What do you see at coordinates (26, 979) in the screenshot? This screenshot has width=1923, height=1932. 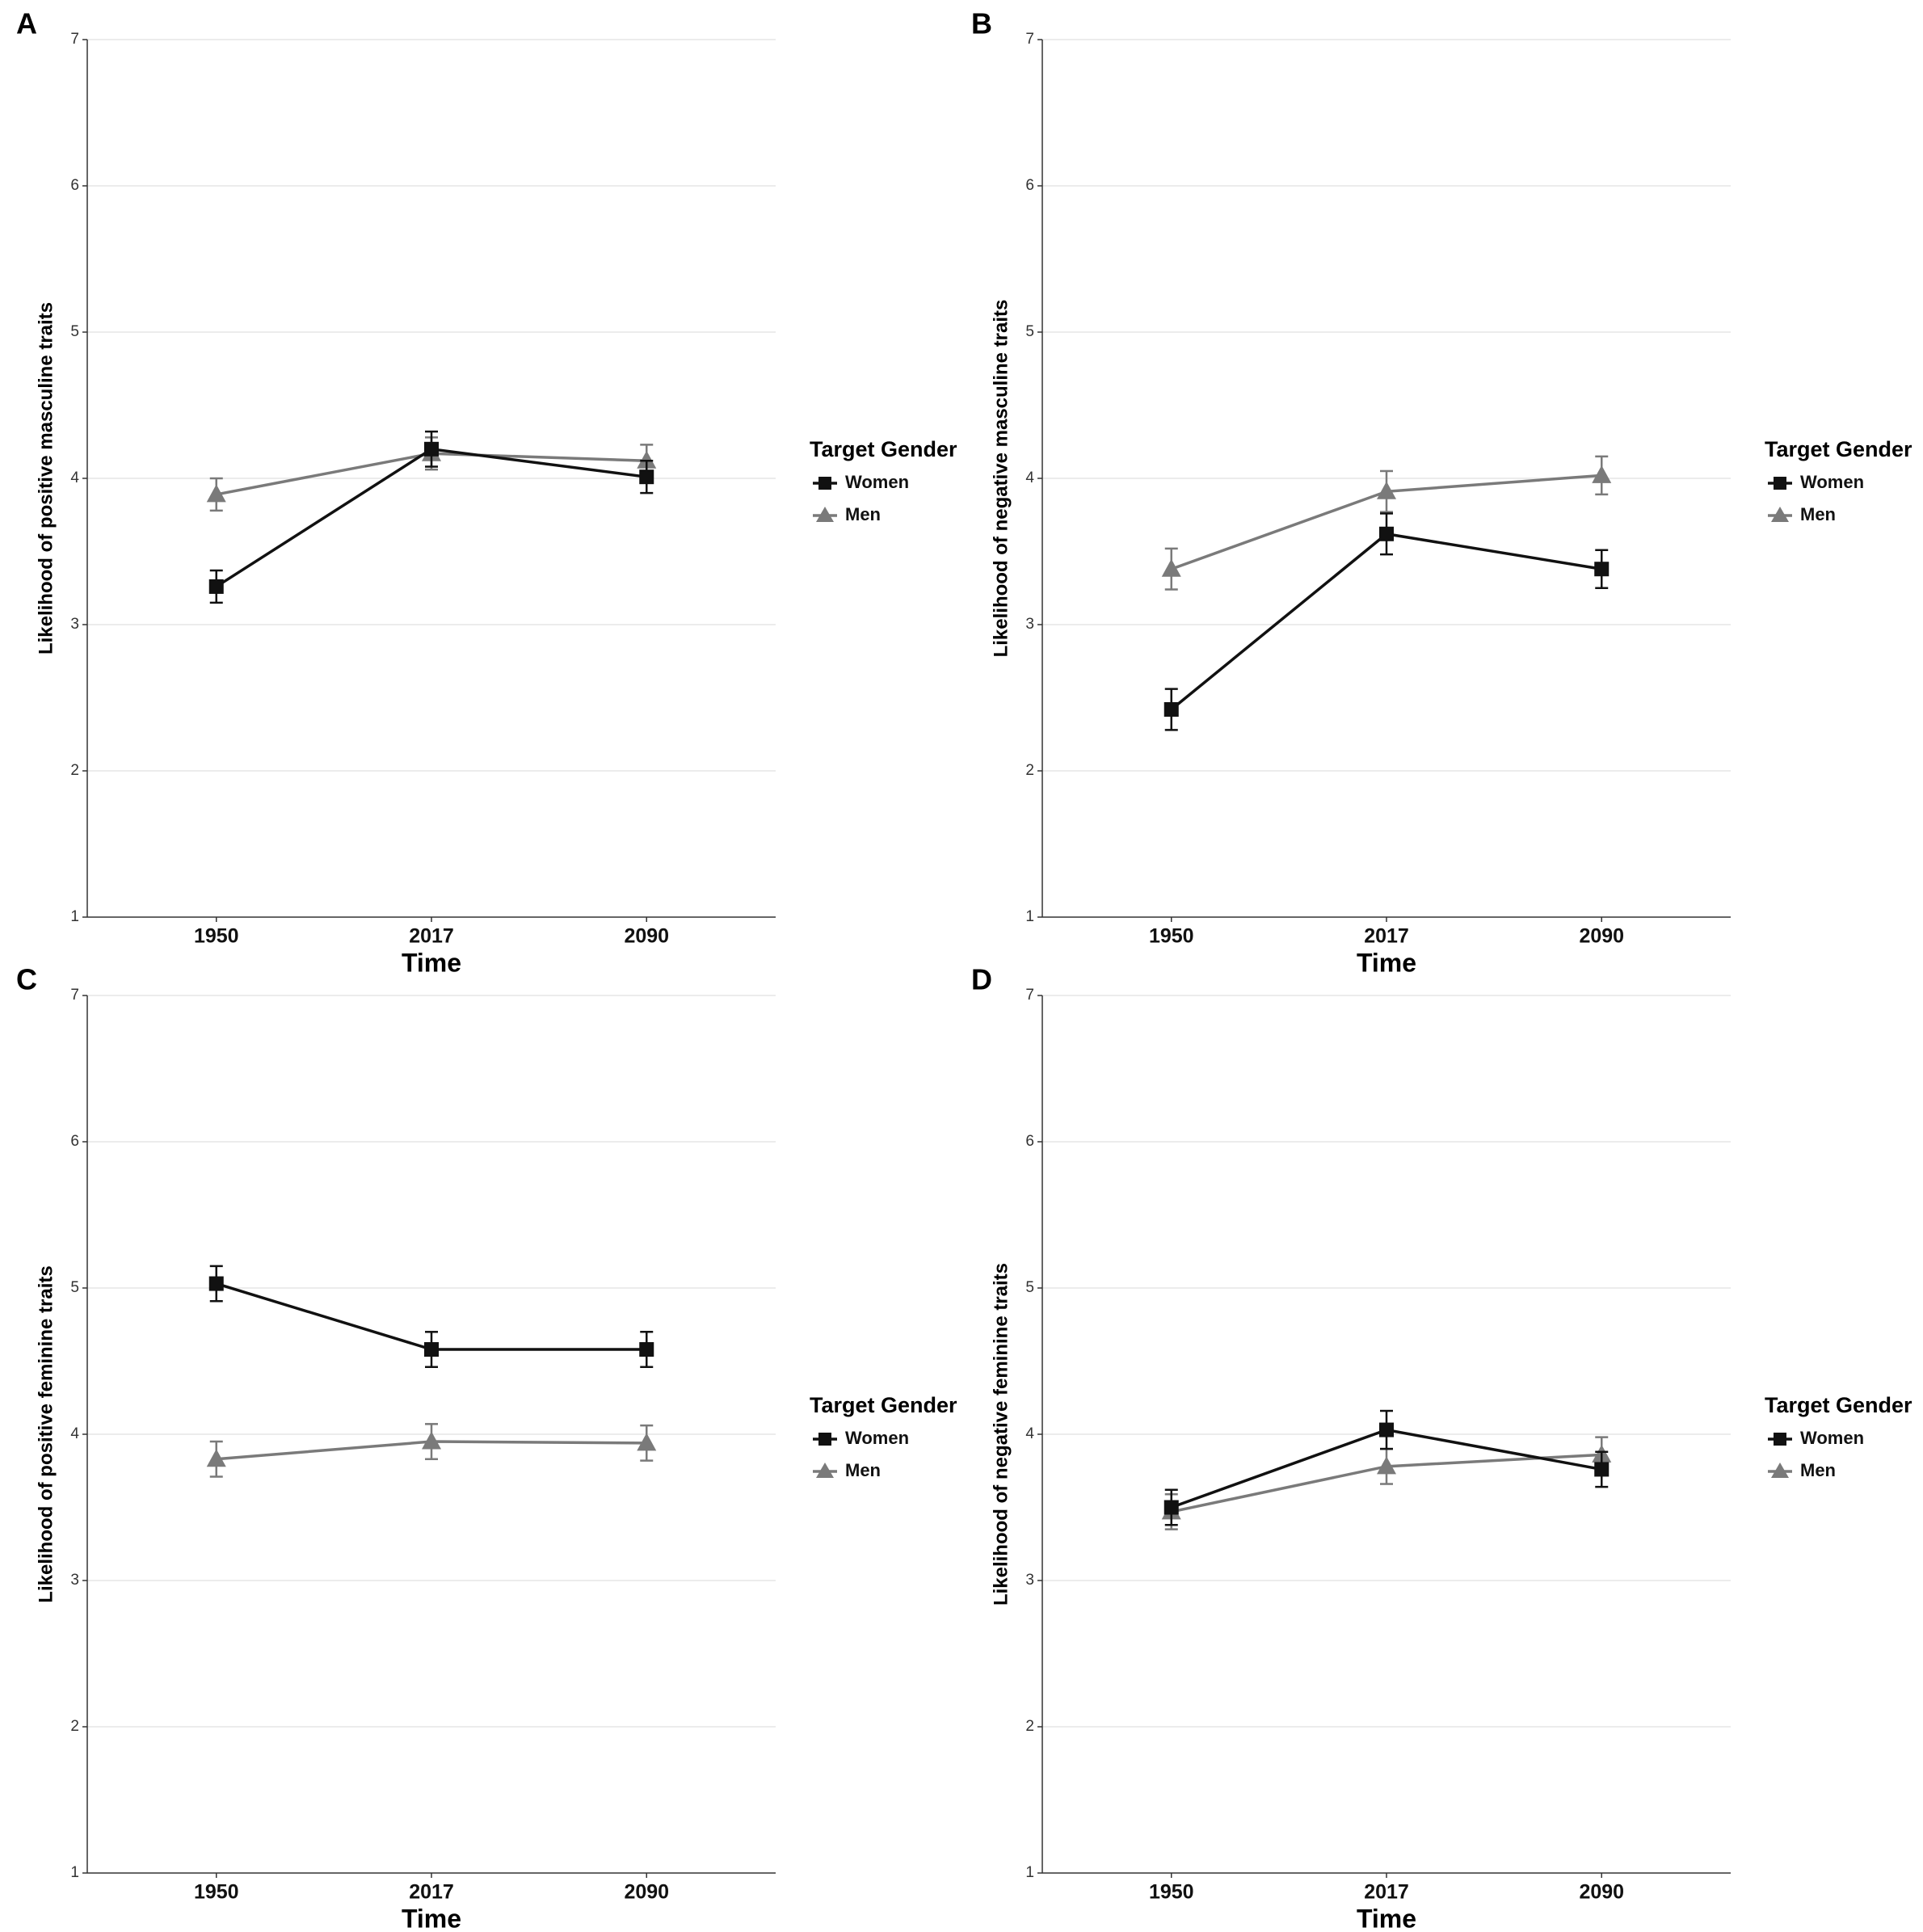 I see `panel-label: C` at bounding box center [26, 979].